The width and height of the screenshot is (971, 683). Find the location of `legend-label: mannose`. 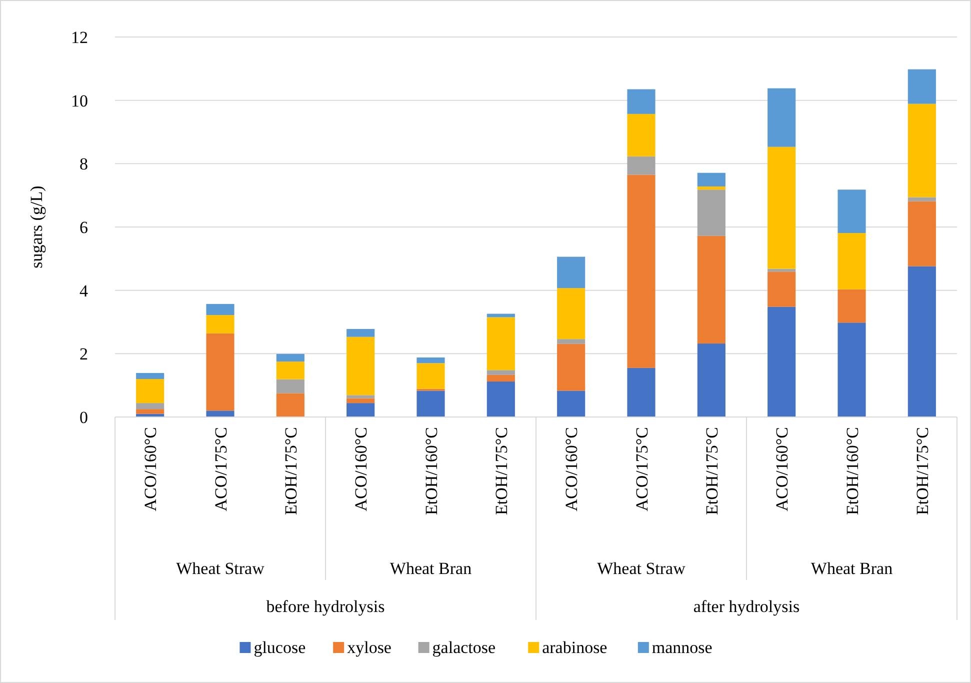

legend-label: mannose is located at coordinates (682, 647).